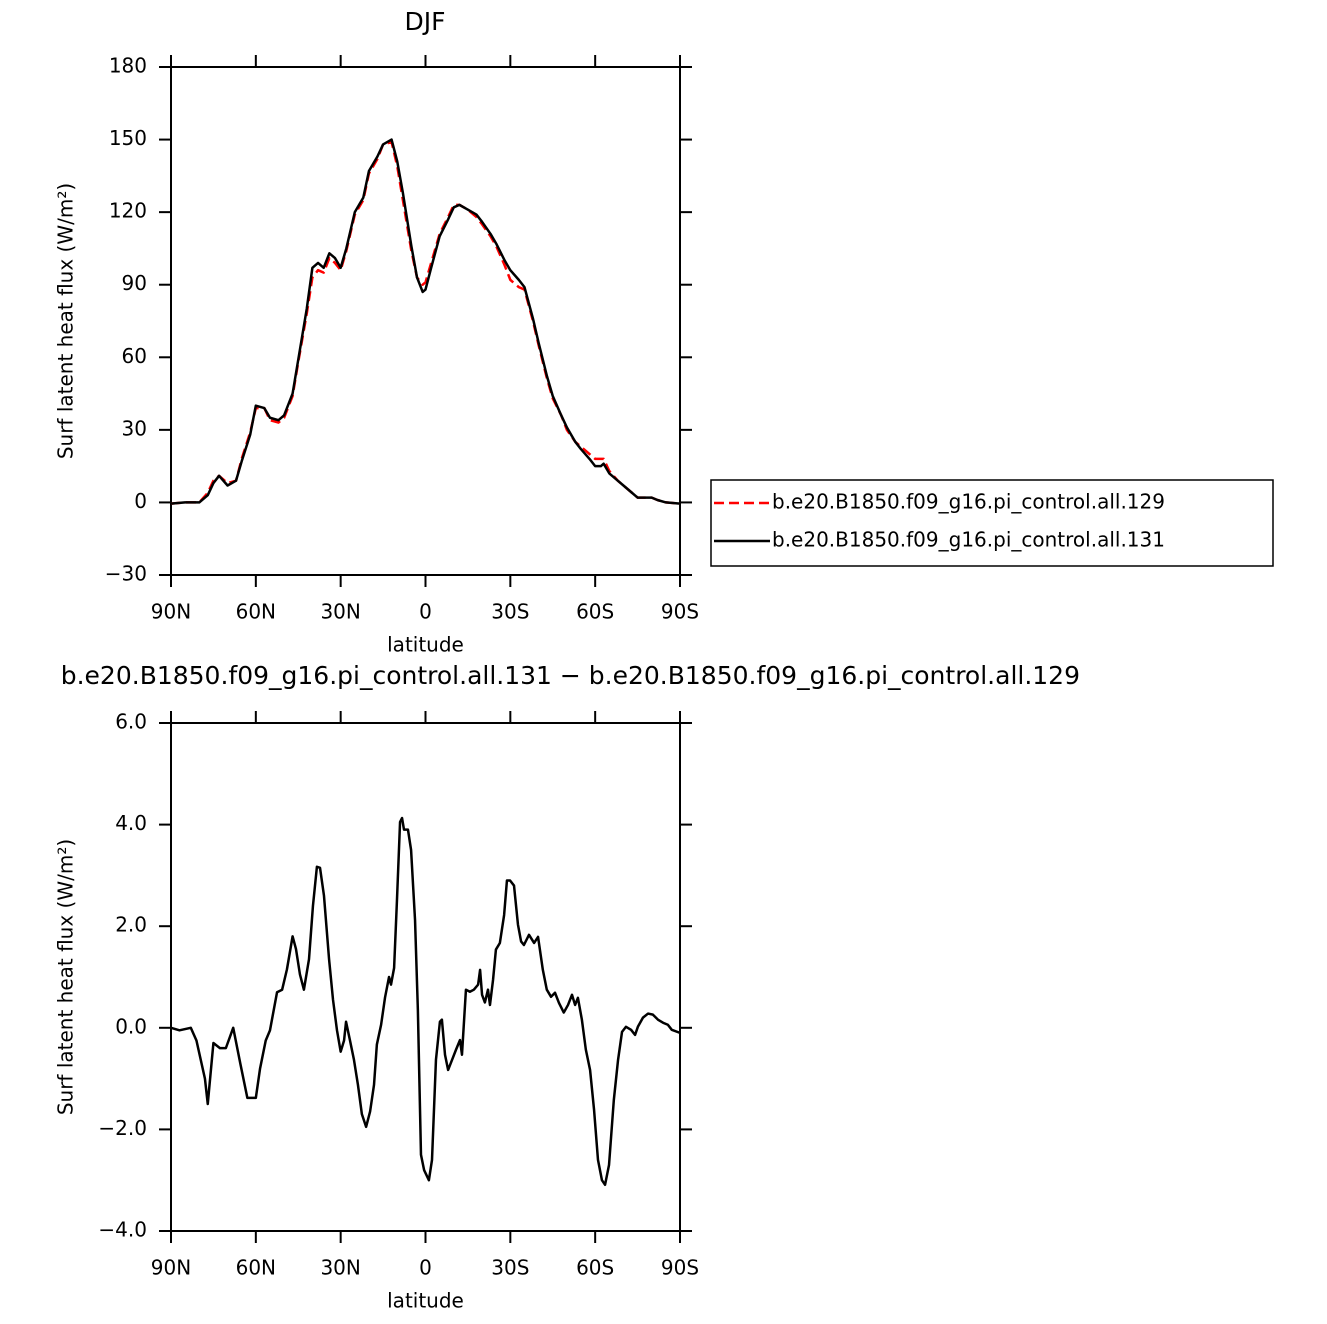 The height and width of the screenshot is (1324, 1327). I want to click on y-tick-label: 60, so click(134, 356).